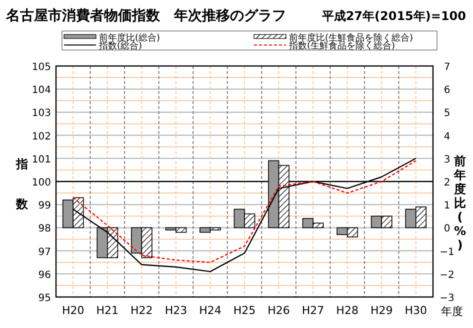  Describe the element at coordinates (176, 310) in the screenshot. I see `x-tick-label: H23` at that location.